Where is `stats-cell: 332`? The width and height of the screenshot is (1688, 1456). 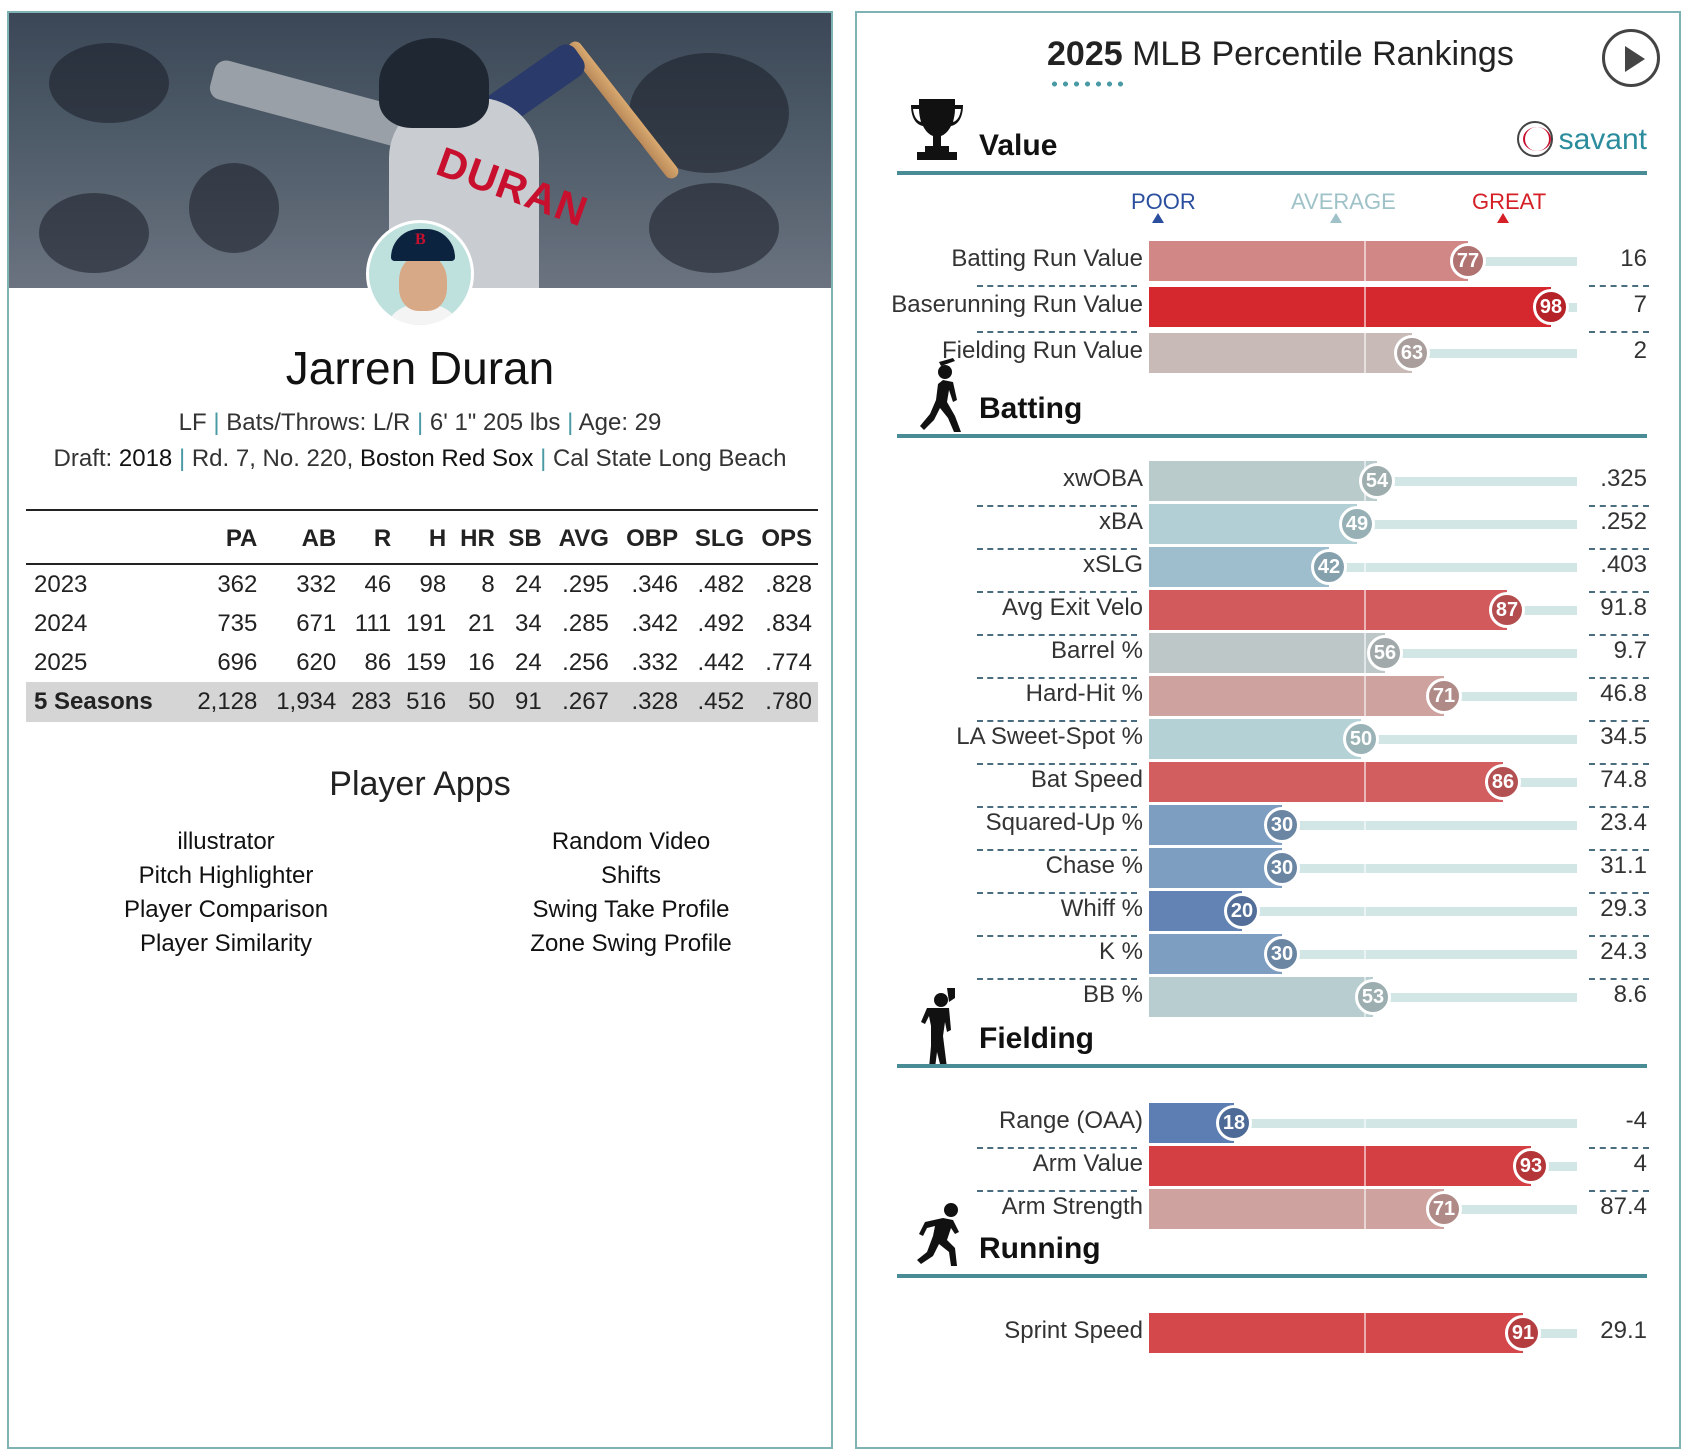 stats-cell: 332 is located at coordinates (316, 584).